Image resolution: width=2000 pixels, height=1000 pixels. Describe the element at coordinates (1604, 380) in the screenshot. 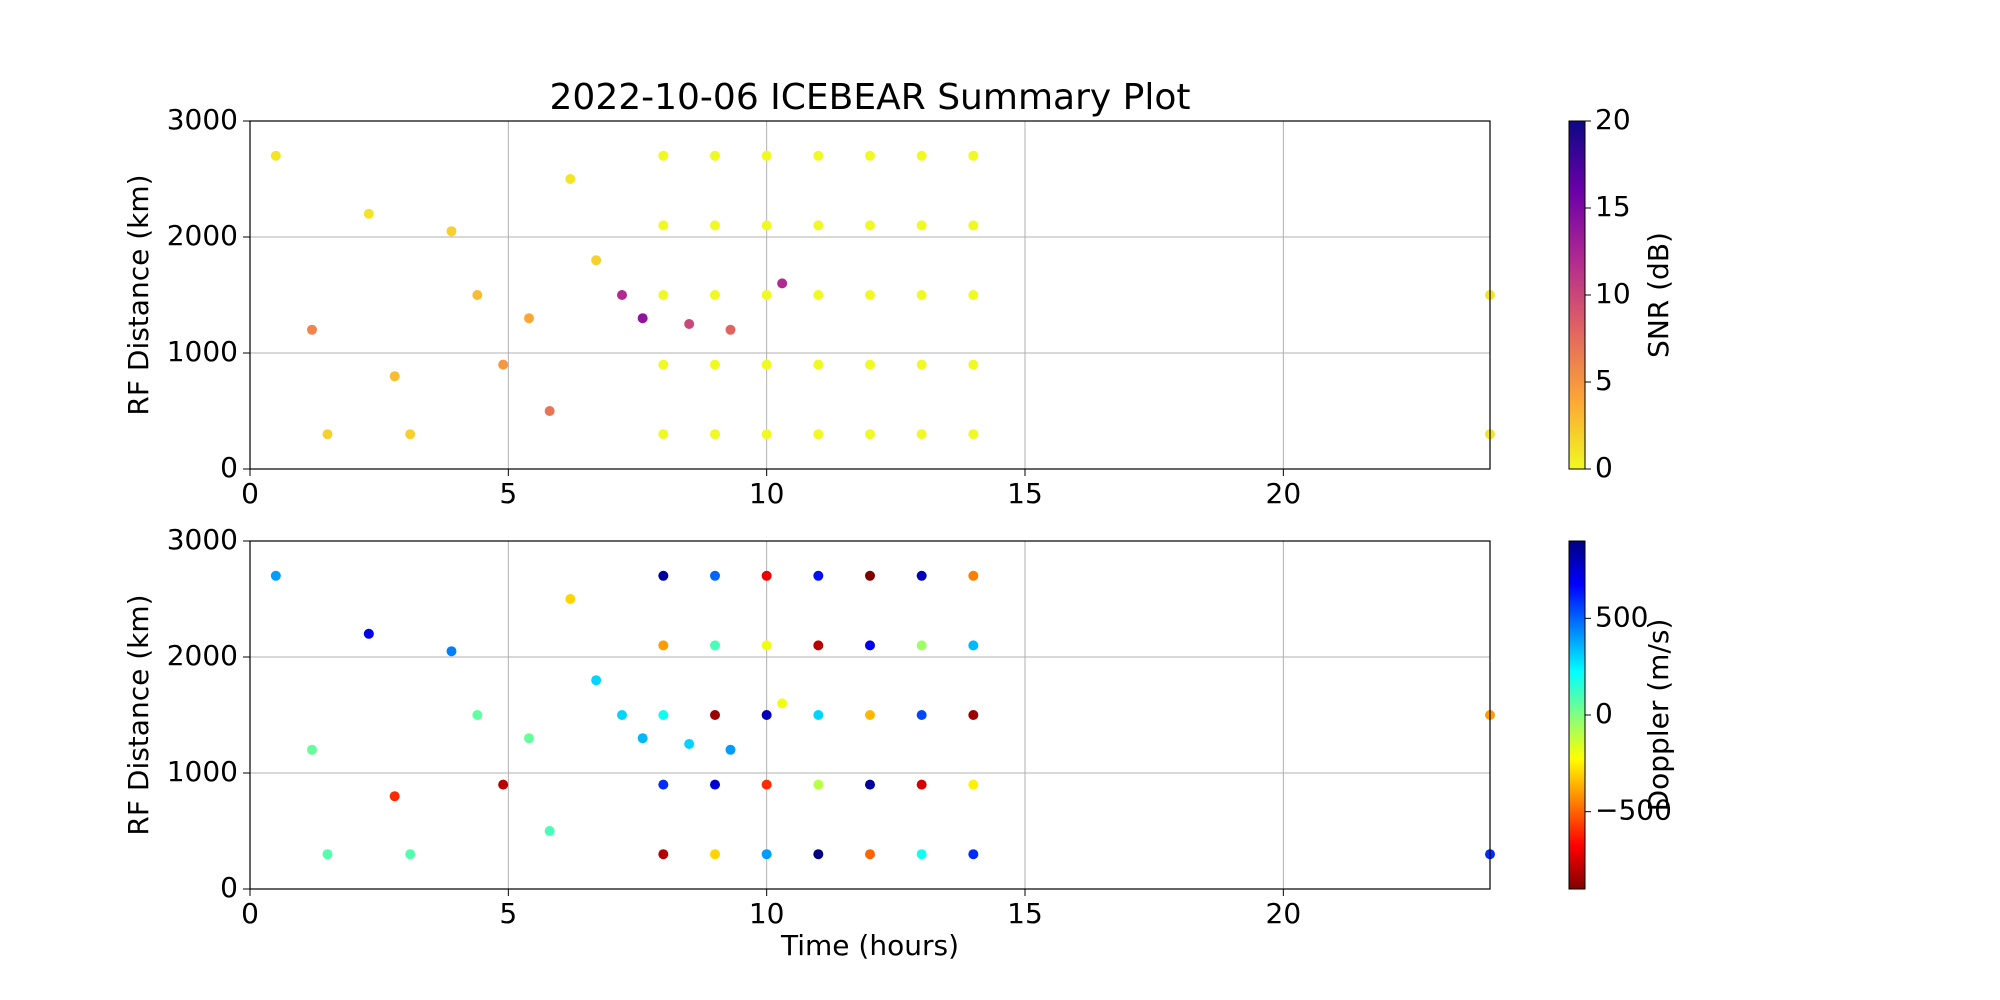

I see `colorbar-tick-label: 5` at that location.